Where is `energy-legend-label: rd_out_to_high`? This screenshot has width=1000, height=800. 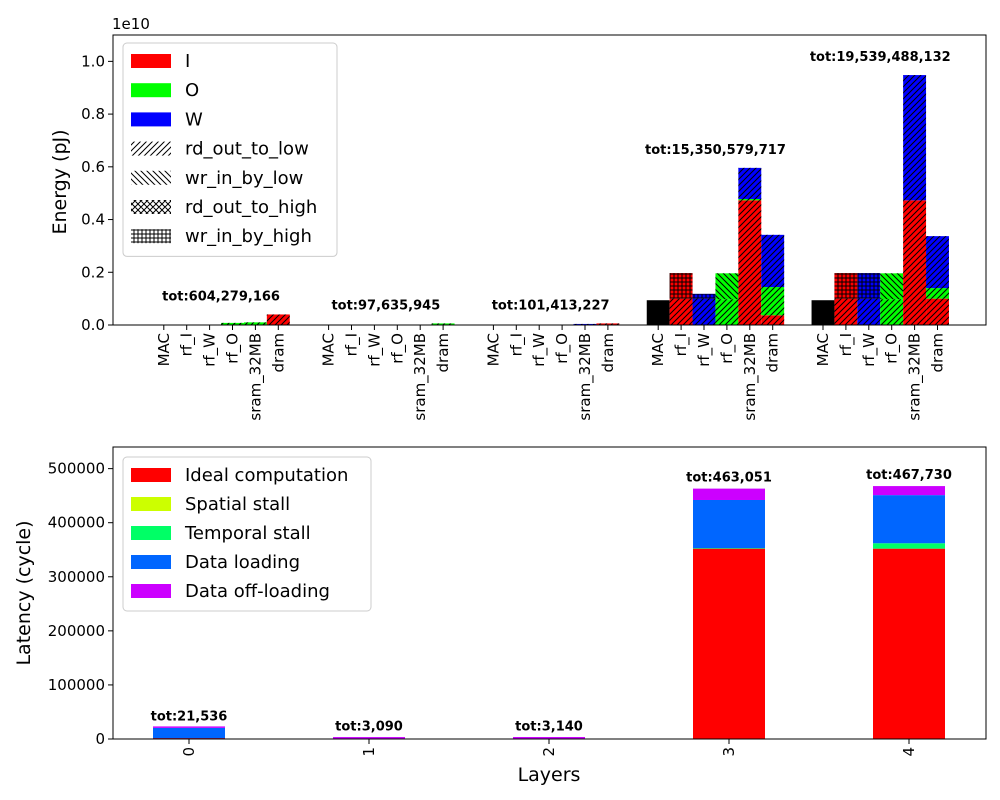 energy-legend-label: rd_out_to_high is located at coordinates (251, 207).